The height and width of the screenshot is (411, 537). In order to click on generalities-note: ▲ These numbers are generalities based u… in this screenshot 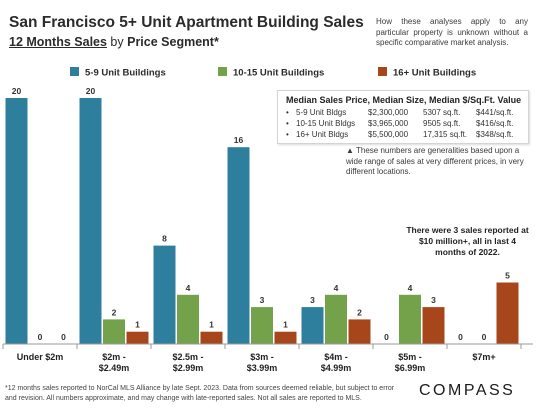, I will do `click(435, 161)`.